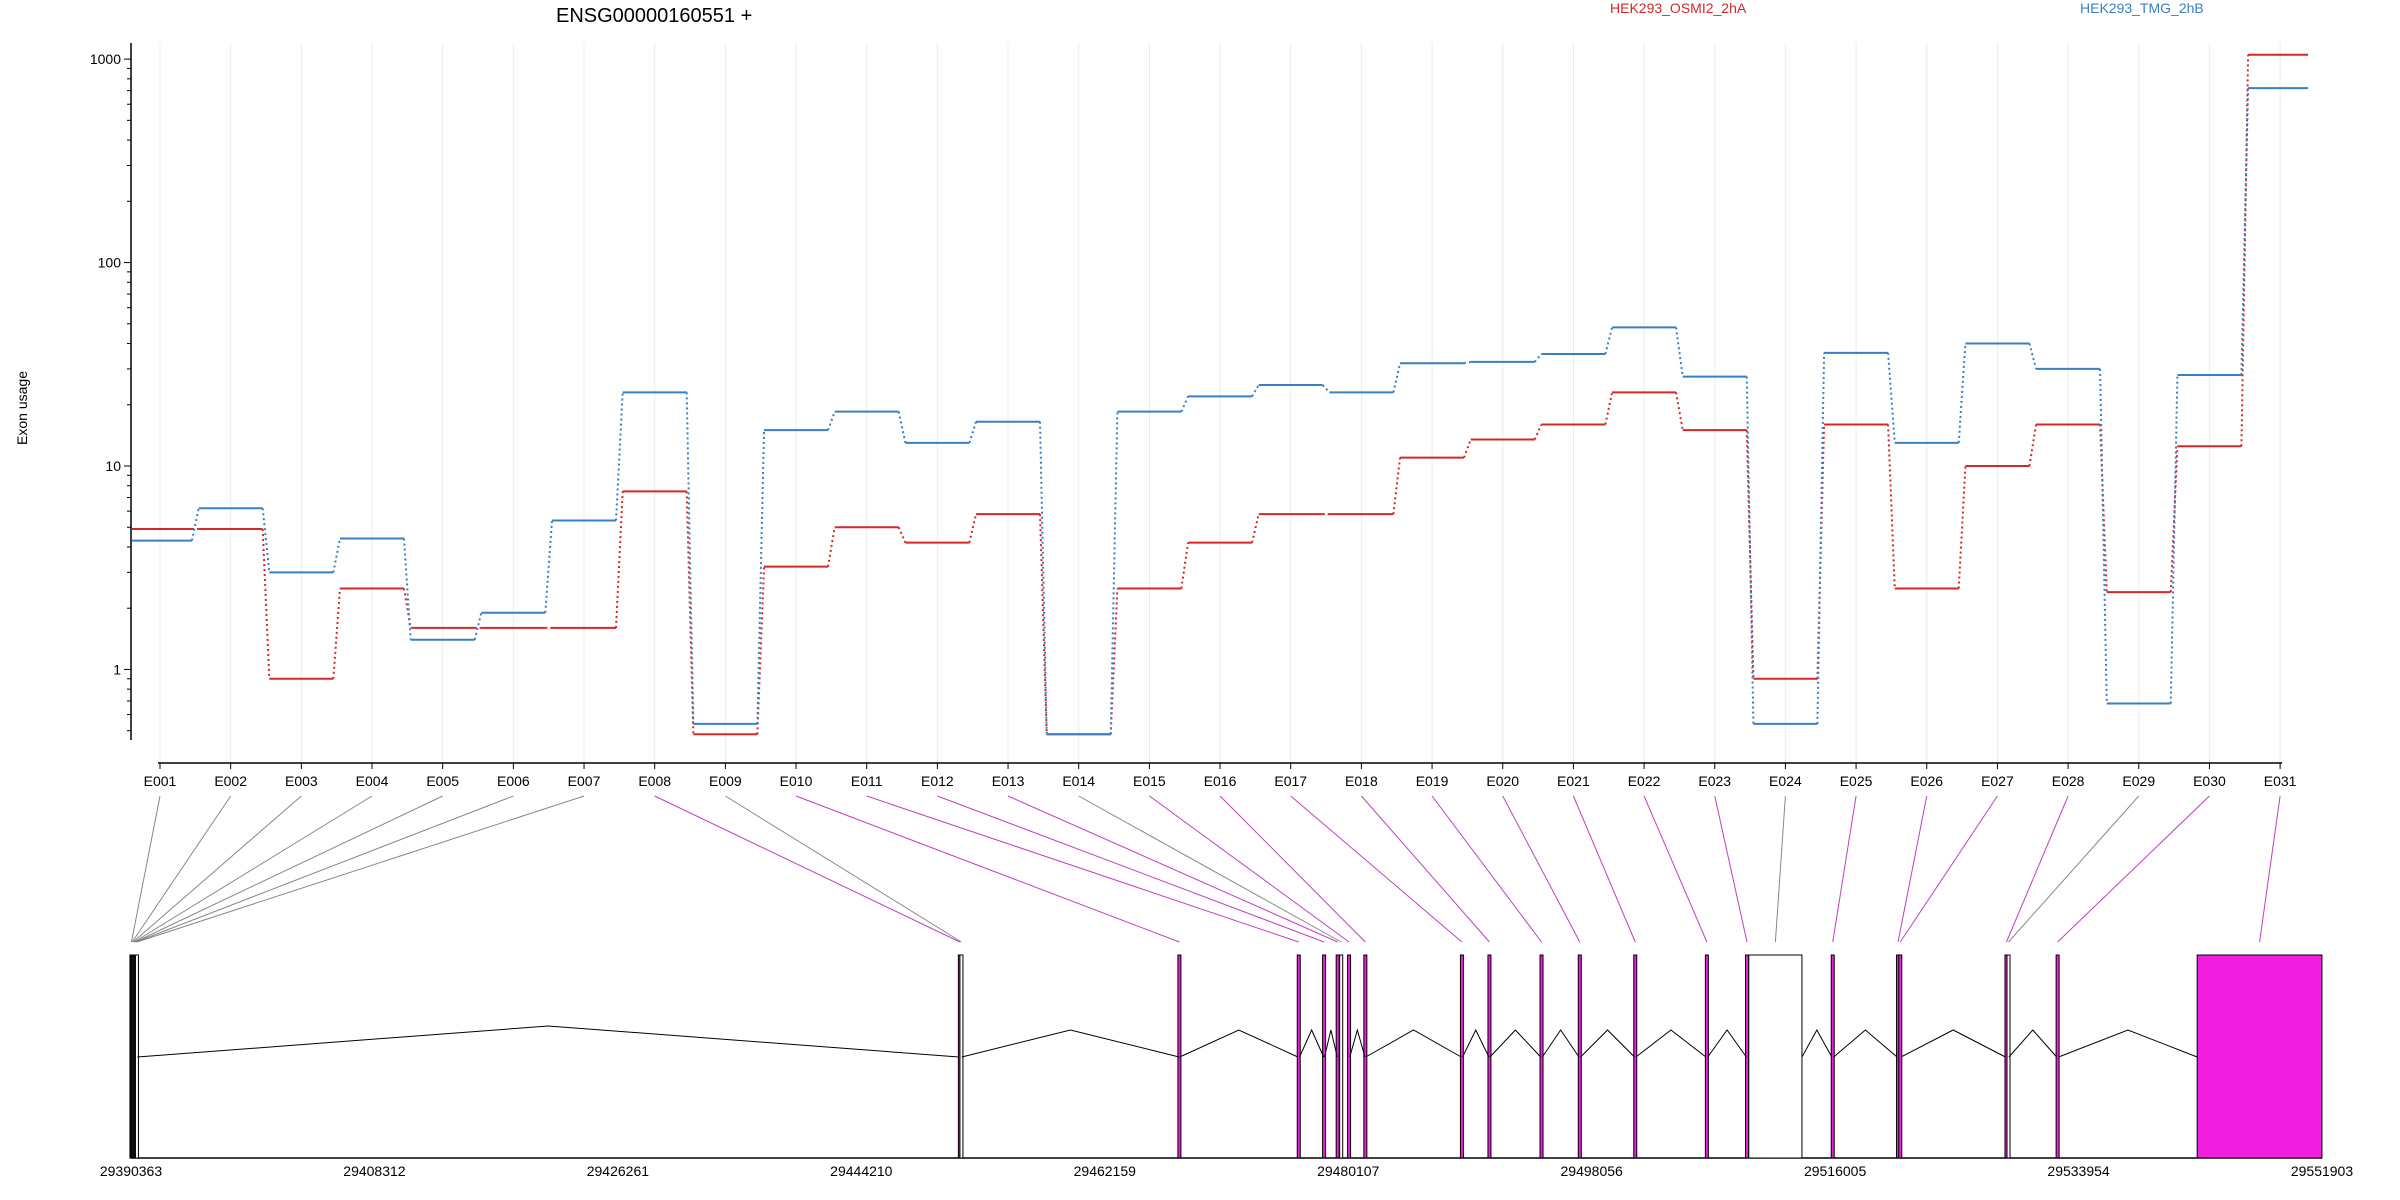 Image resolution: width=2400 pixels, height=1200 pixels. Describe the element at coordinates (1835, 1171) in the screenshot. I see `genomic-coordinate-label: 29516005` at that location.